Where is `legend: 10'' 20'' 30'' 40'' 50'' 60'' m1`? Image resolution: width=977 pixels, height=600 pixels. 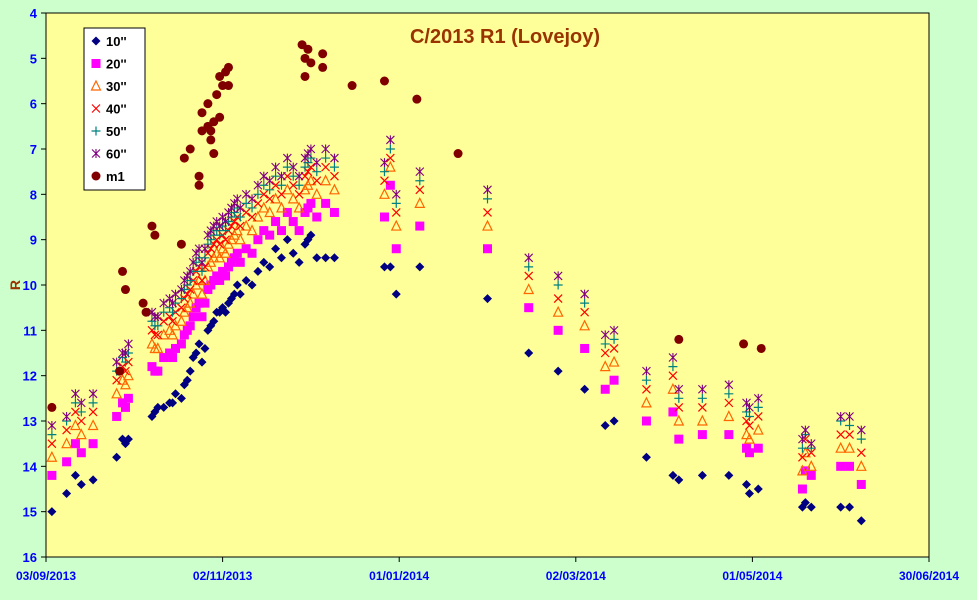
legend: 10'' 20'' 30'' 40'' 50'' 60'' m1 is located at coordinates (114, 109).